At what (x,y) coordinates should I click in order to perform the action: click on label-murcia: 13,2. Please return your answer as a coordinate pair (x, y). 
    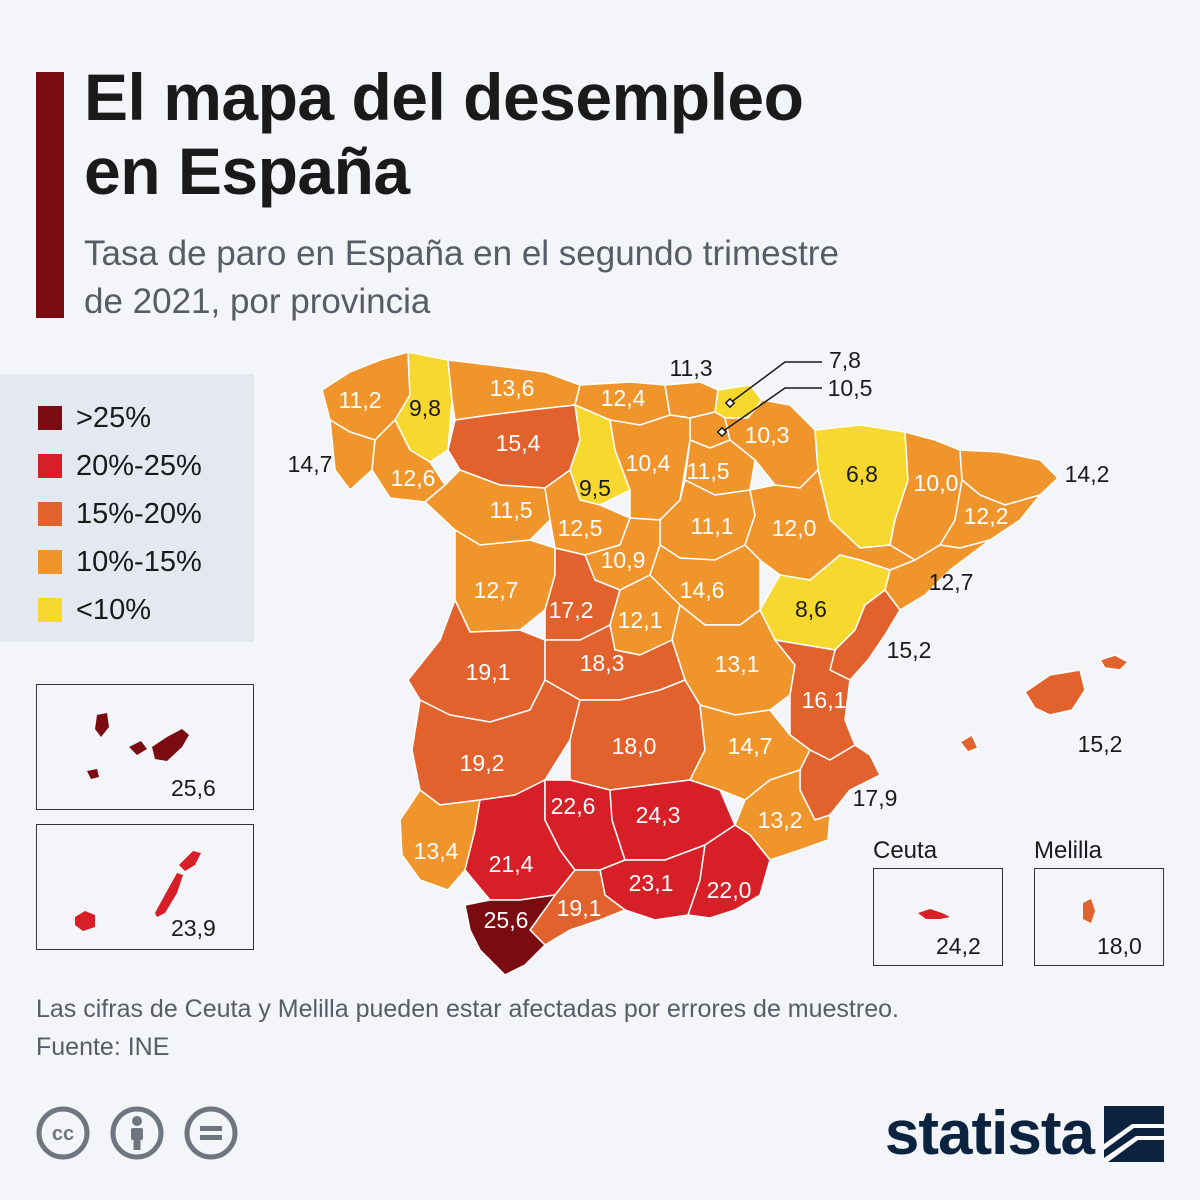
    Looking at the image, I should click on (780, 820).